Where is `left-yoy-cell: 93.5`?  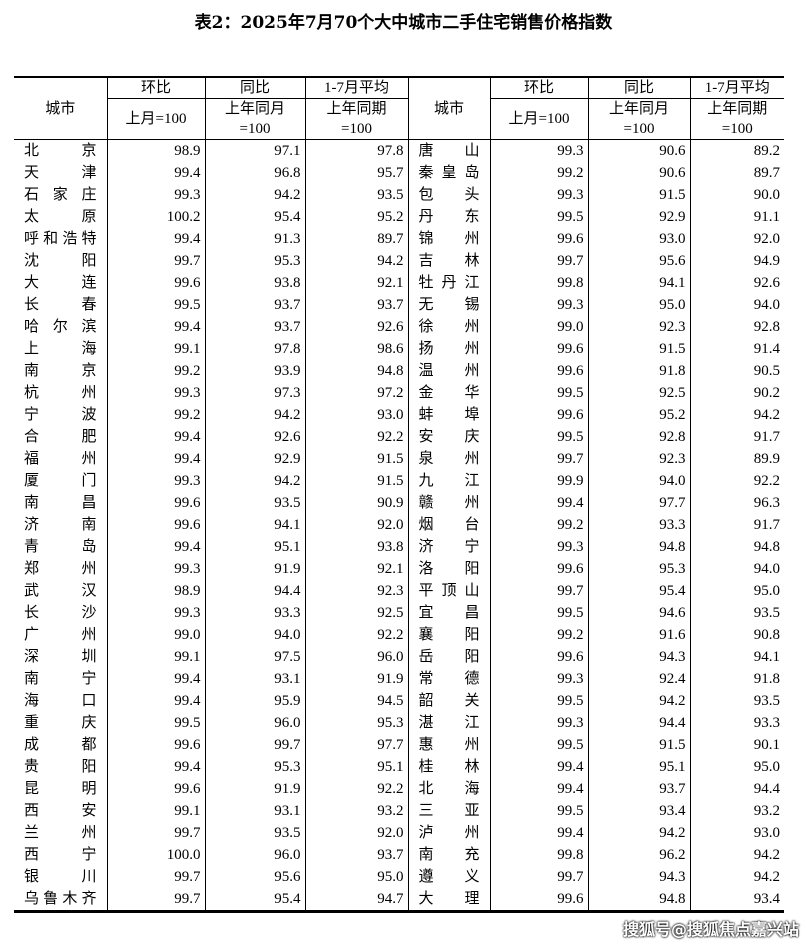
left-yoy-cell: 93.5 is located at coordinates (254, 503).